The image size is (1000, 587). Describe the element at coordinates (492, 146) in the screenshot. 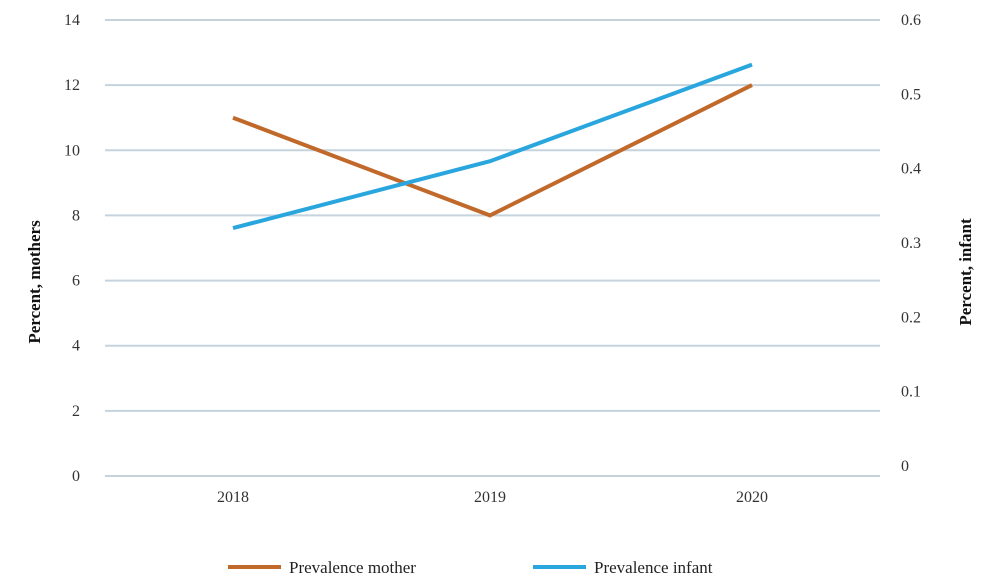

I see `series-lines` at that location.